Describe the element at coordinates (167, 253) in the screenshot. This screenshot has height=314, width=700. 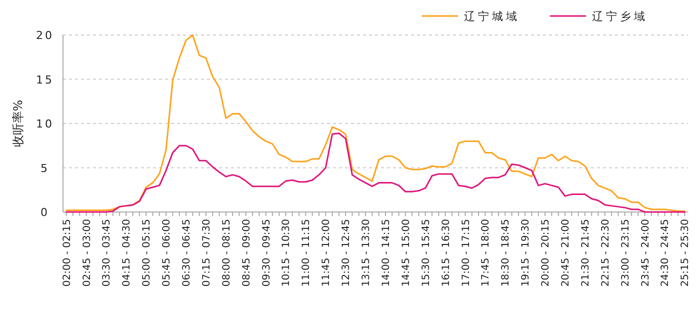
I see `x-tick-label: 05:45 - 06:00` at that location.